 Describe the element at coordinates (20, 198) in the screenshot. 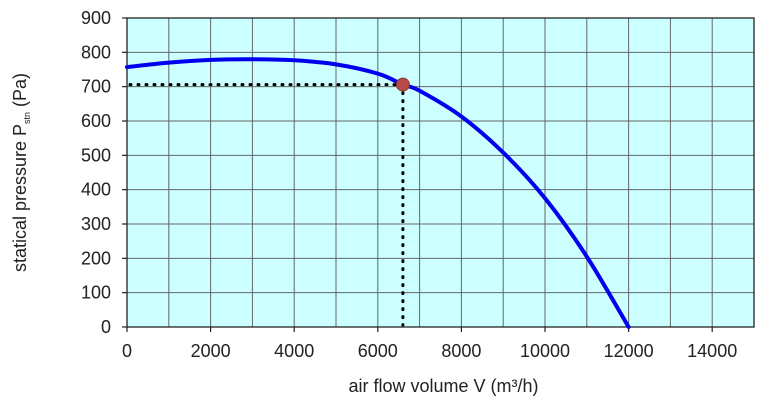

I see `y-axis-title-main: statical pressure P` at that location.